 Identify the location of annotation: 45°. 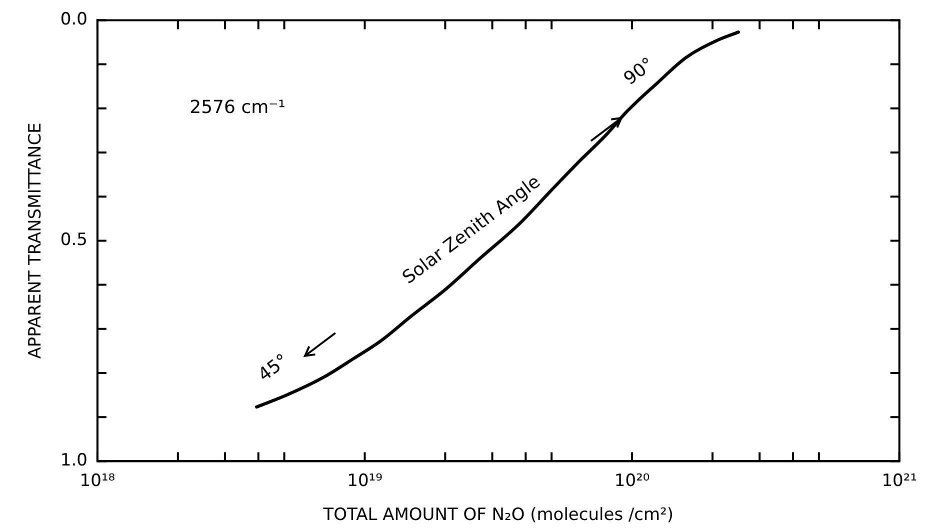
(273, 368).